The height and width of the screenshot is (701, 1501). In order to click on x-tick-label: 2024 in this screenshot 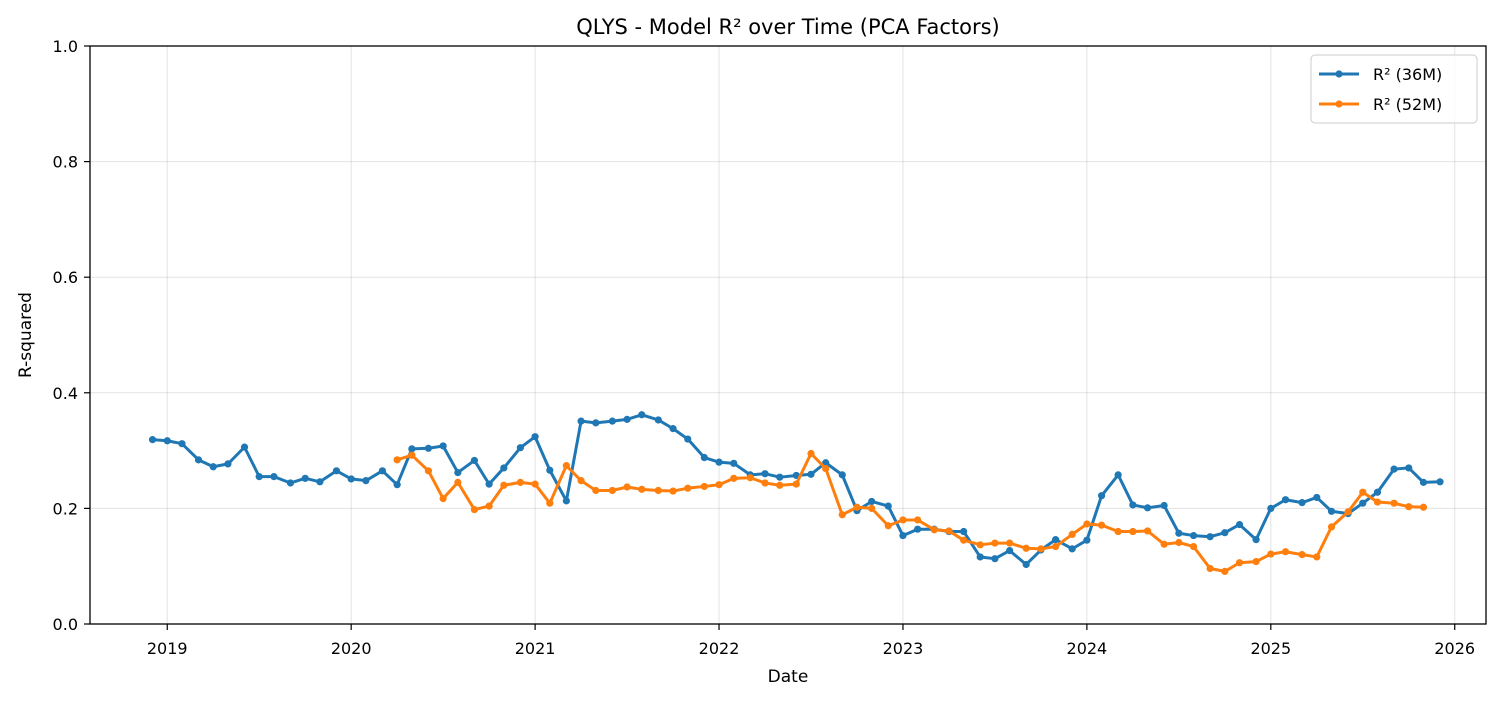, I will do `click(1087, 648)`.